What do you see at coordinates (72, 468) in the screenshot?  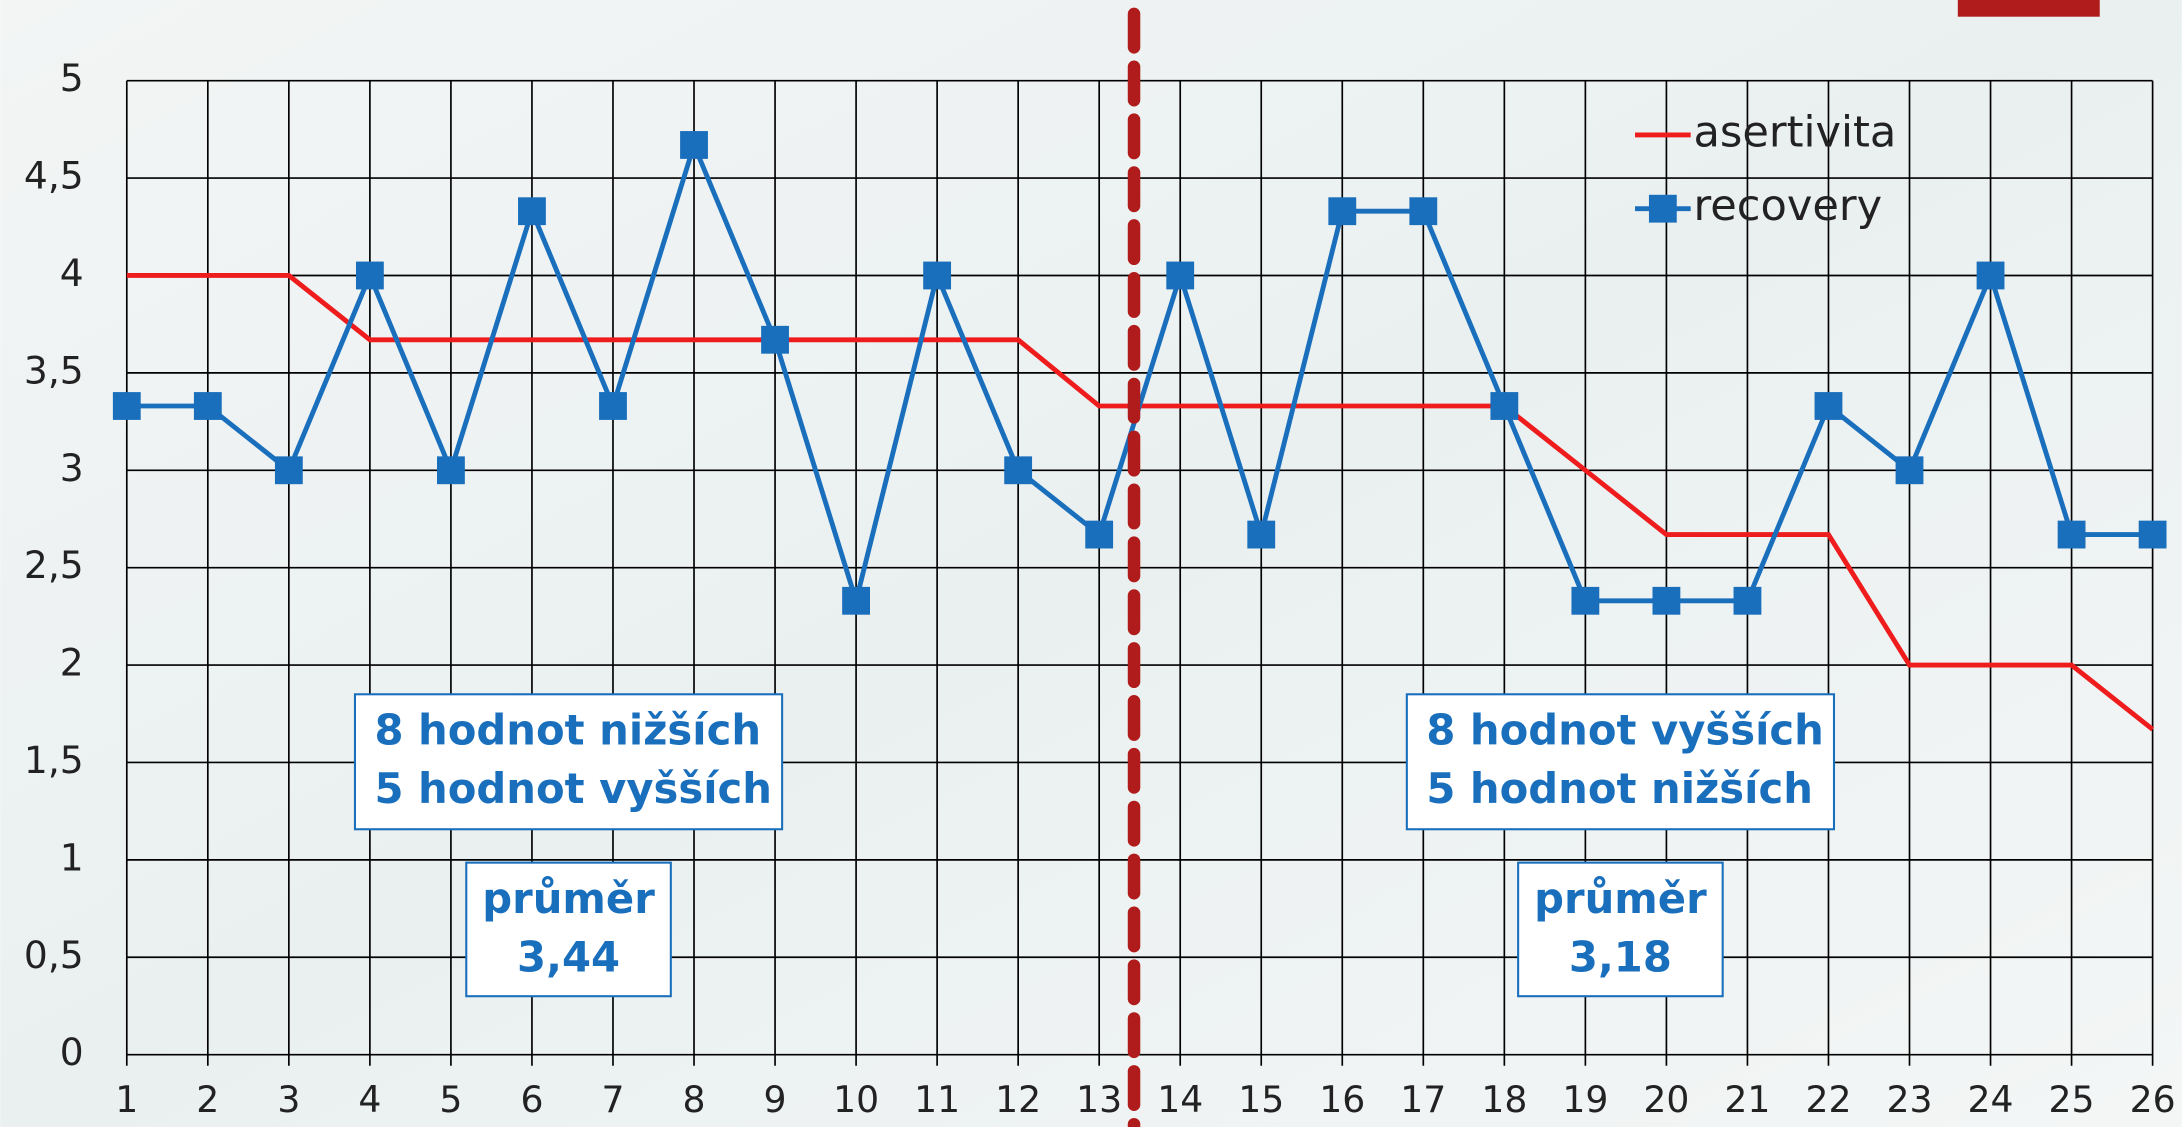 I see `y-tick-label: 3` at bounding box center [72, 468].